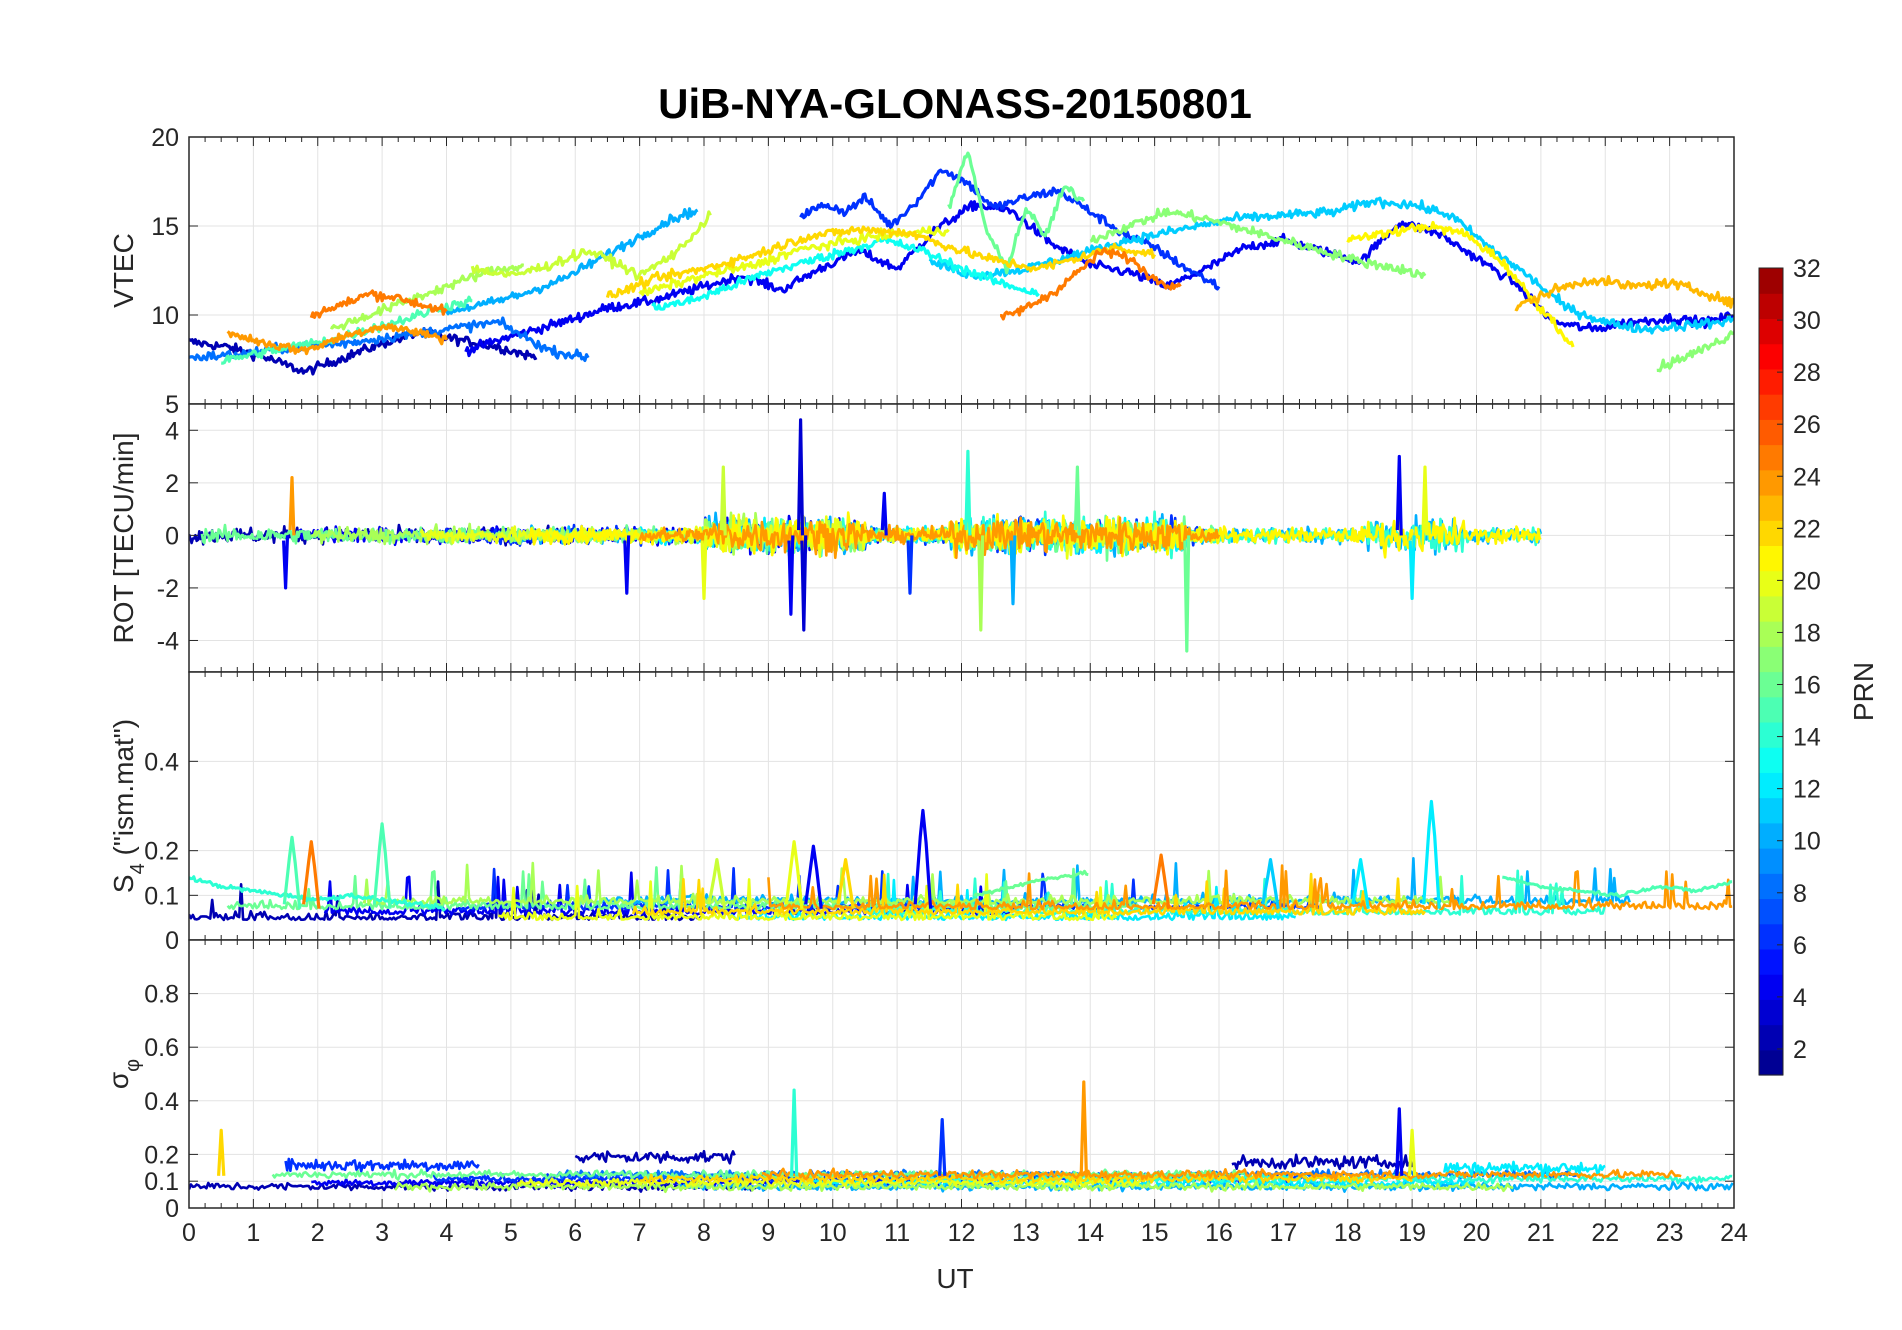  Describe the element at coordinates (165, 227) in the screenshot. I see `y-tick-label: 15` at that location.